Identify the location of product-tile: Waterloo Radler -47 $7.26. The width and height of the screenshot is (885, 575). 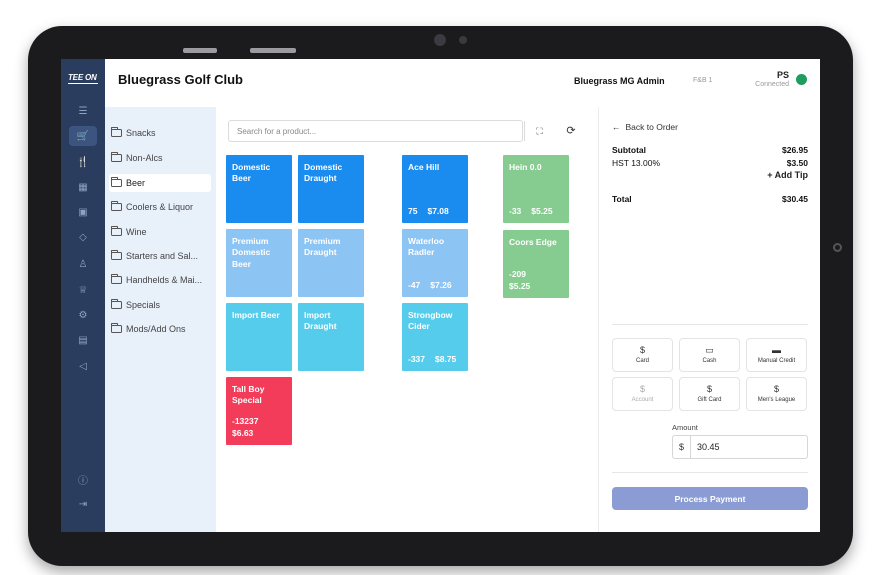
(435, 263).